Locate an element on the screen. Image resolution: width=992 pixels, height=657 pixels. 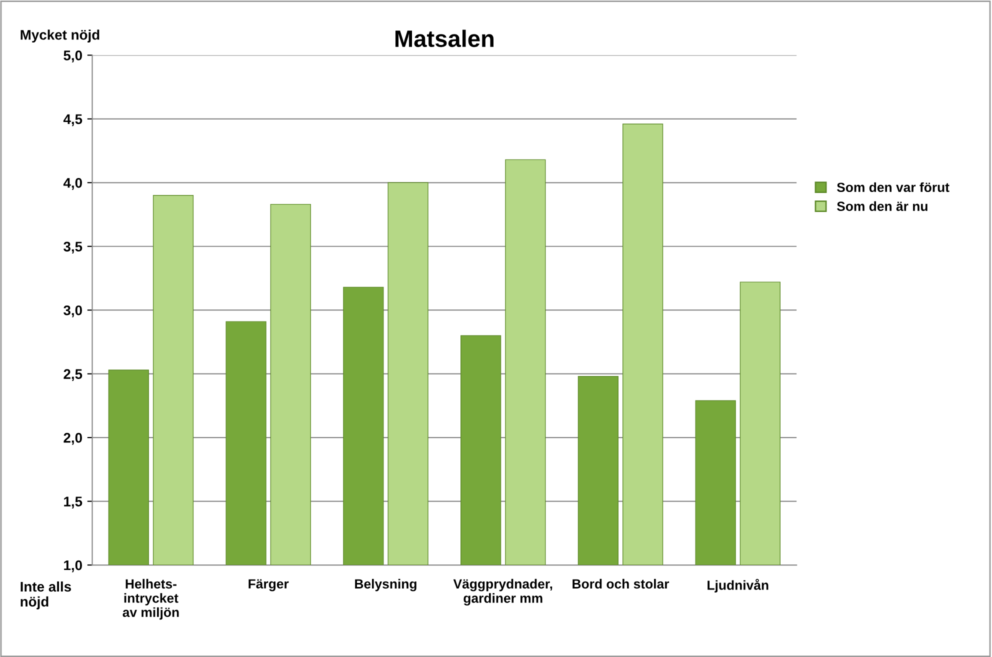
y-tick-label: 2,0 is located at coordinates (73, 438).